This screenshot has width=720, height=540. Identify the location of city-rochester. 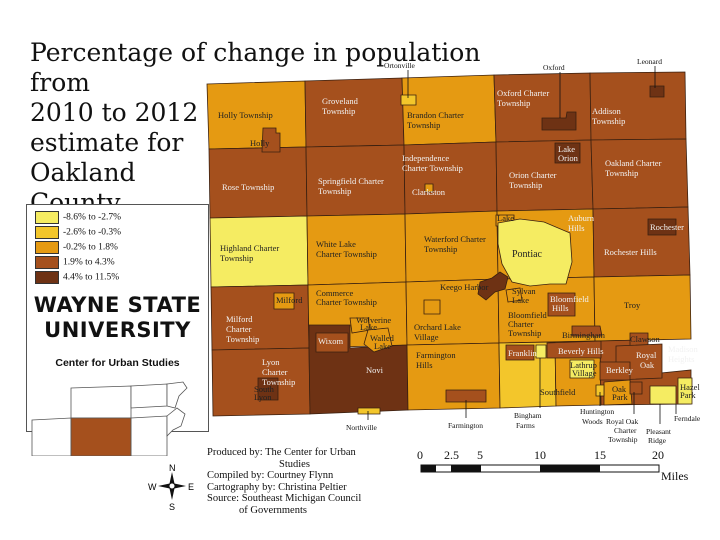
(662, 227).